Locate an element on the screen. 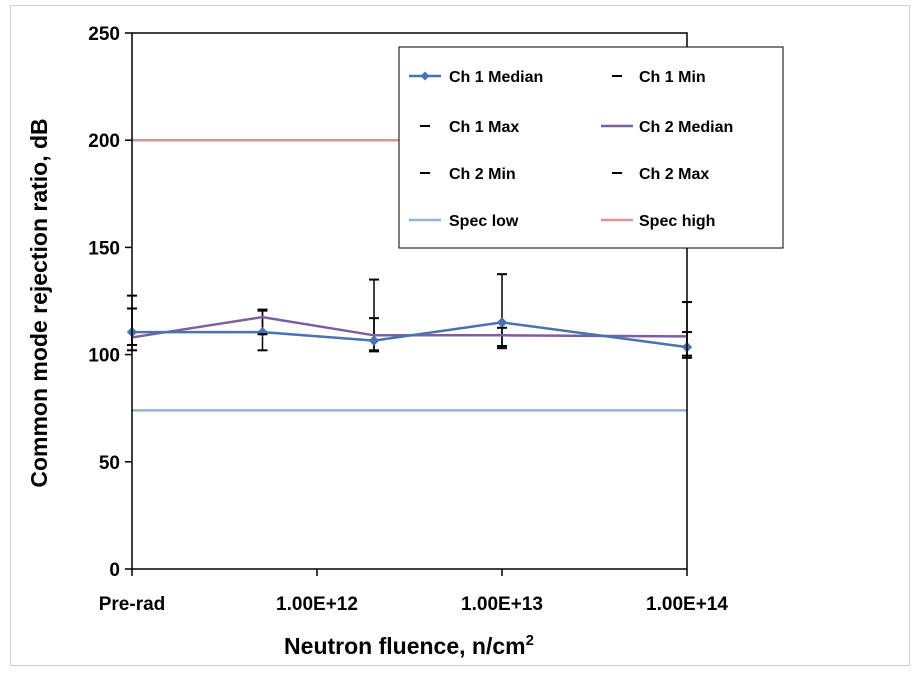  legend-marker-ch-1-median is located at coordinates (425, 76).